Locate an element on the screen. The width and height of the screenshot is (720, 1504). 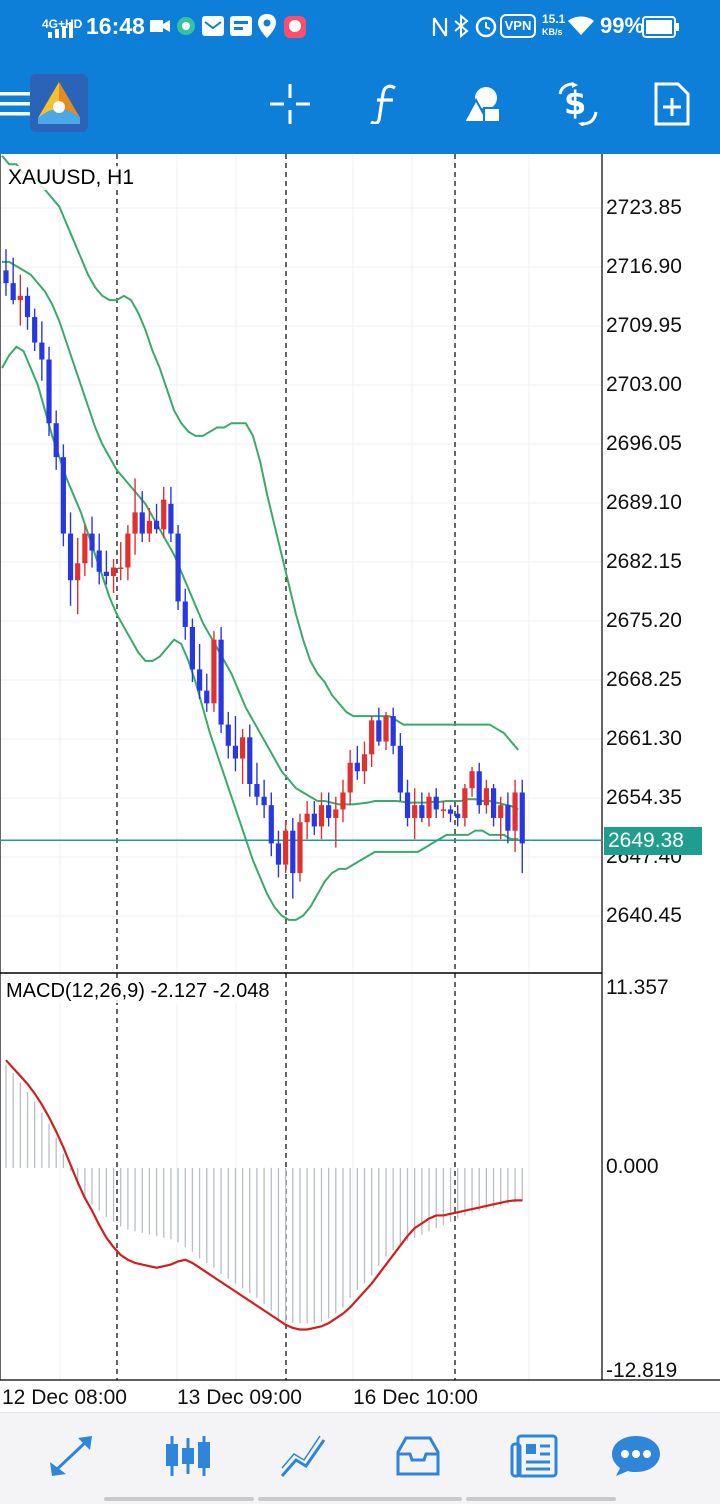
objects-icon is located at coordinates (481, 105).